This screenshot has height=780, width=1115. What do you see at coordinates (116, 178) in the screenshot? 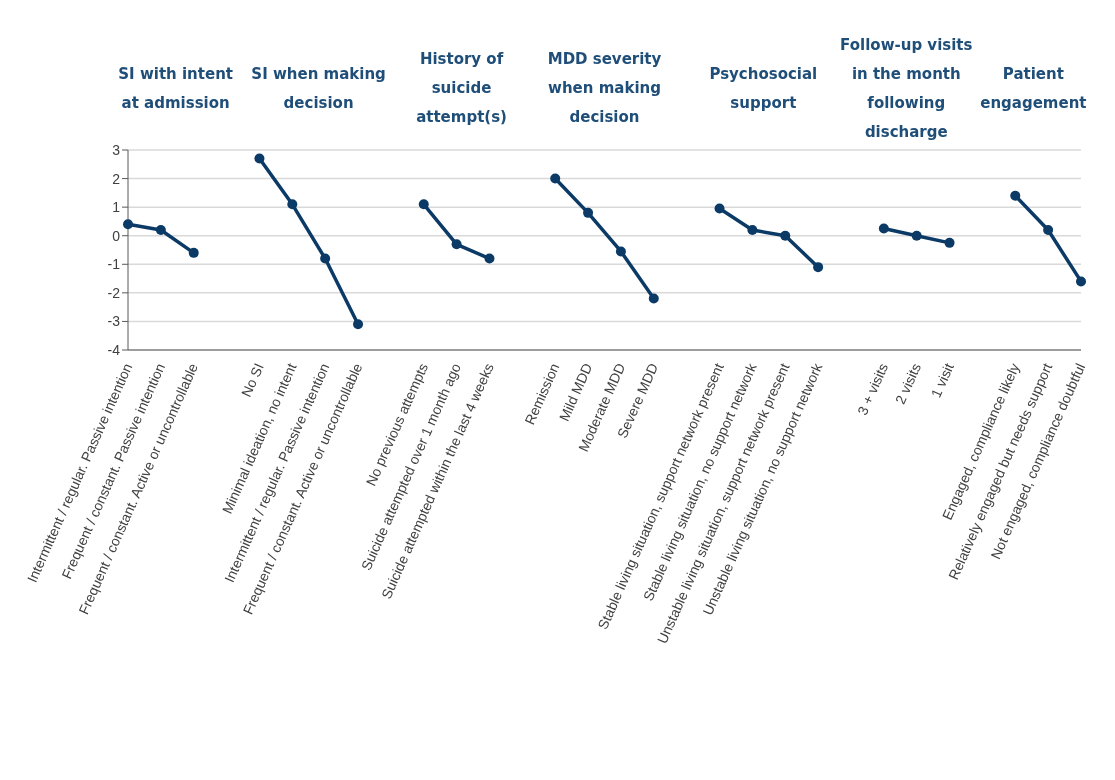
I see `y-tick-label: 2` at bounding box center [116, 178].